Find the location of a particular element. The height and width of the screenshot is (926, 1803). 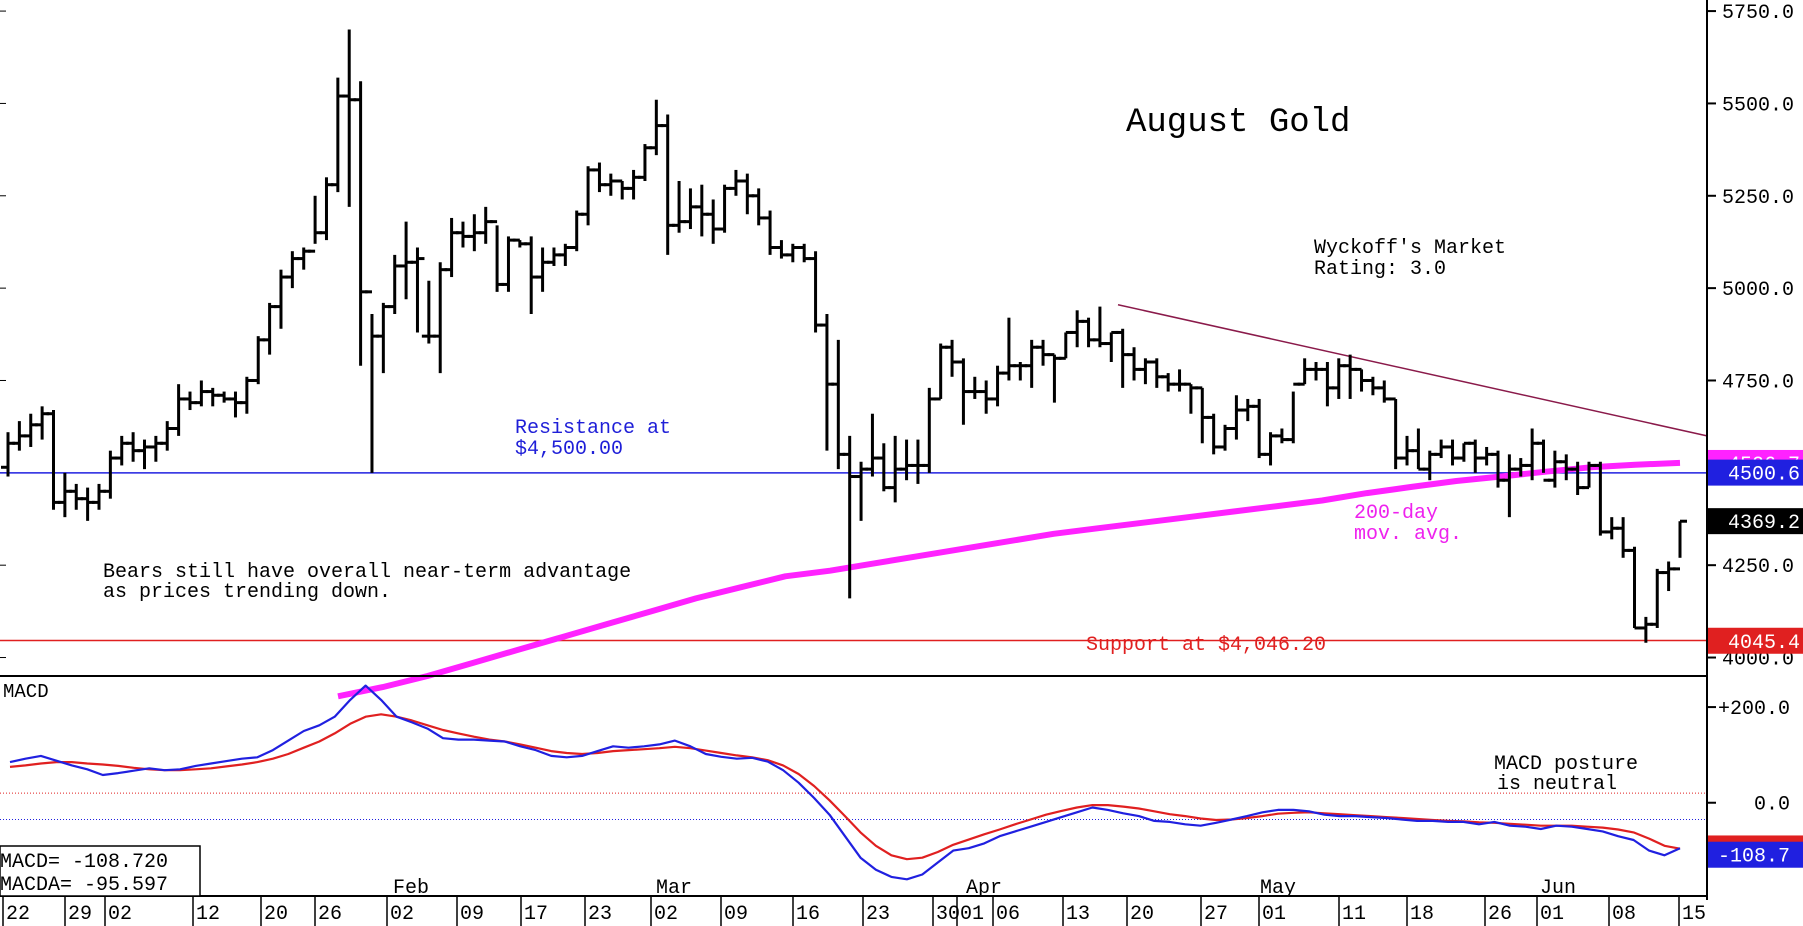

chart-title: August Gold is located at coordinates (1238, 123).